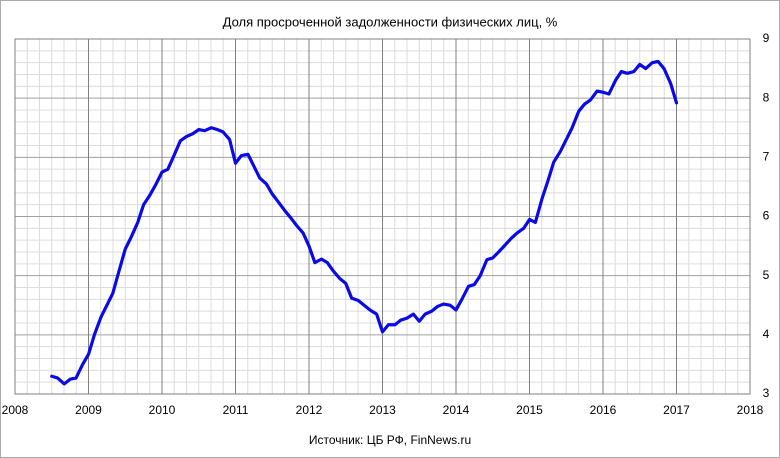 This screenshot has width=780, height=458. I want to click on x-tick-label: 2018, so click(750, 410).